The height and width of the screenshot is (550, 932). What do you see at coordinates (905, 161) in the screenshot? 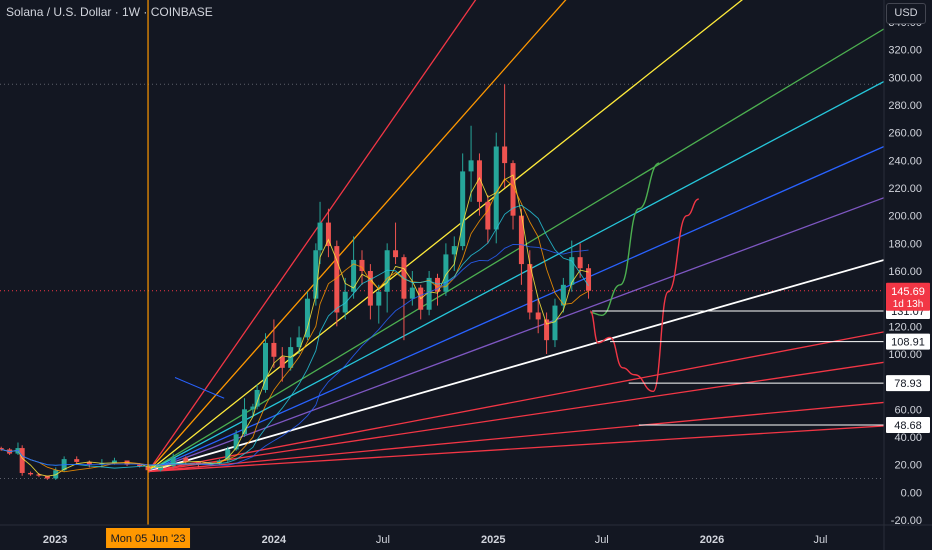
I see `y-tick-label: 240.00` at bounding box center [905, 161].